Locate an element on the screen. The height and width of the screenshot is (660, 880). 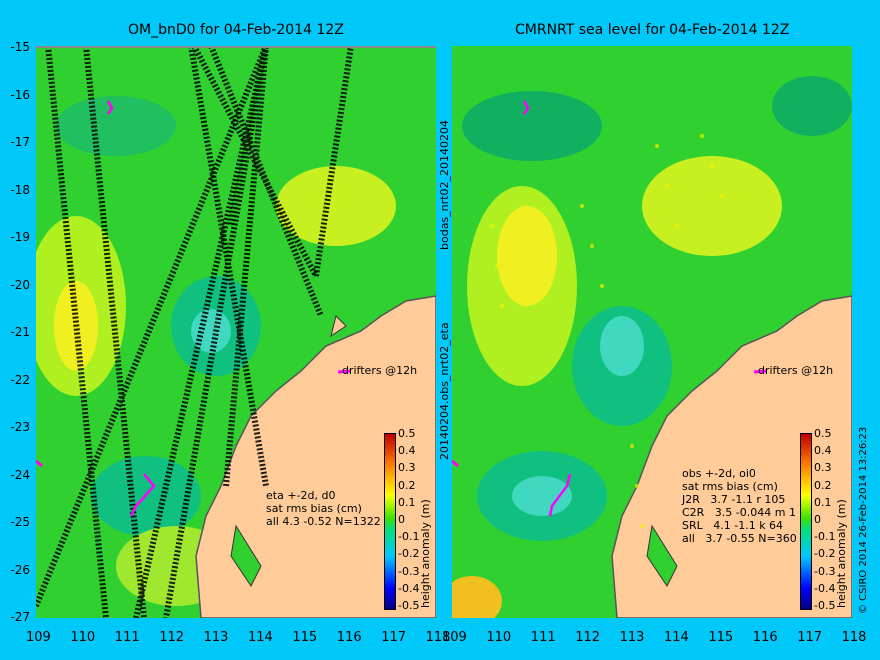
right-stats-line-1: sat rms bias (cm) is located at coordinates (730, 486).